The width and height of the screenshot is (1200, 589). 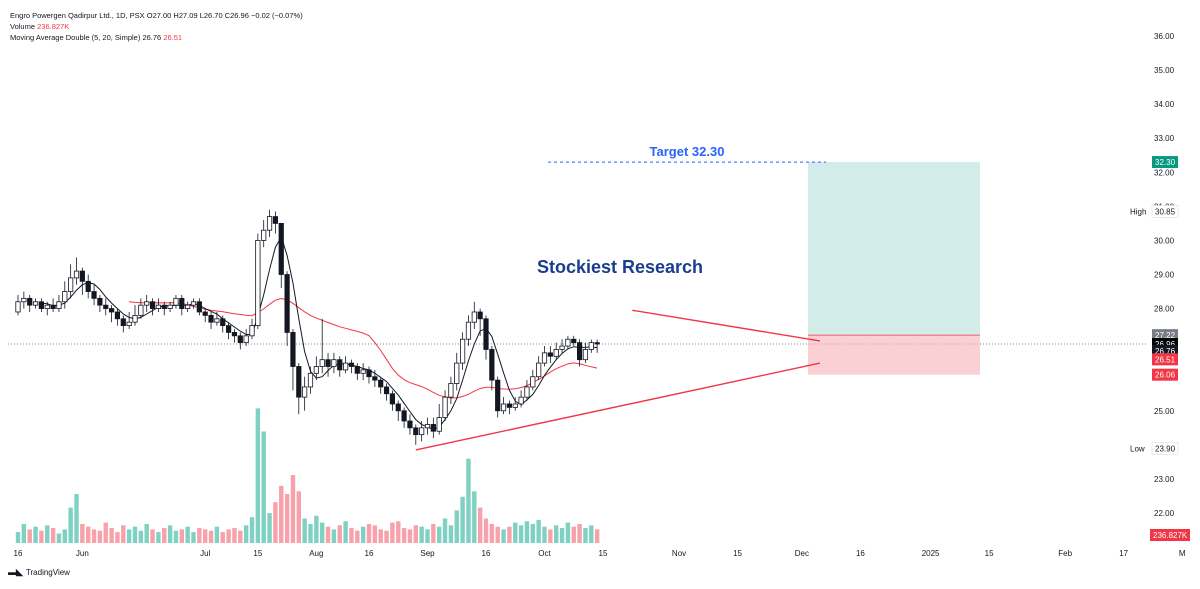 I want to click on x-tick-label: 16, so click(x=860, y=553).